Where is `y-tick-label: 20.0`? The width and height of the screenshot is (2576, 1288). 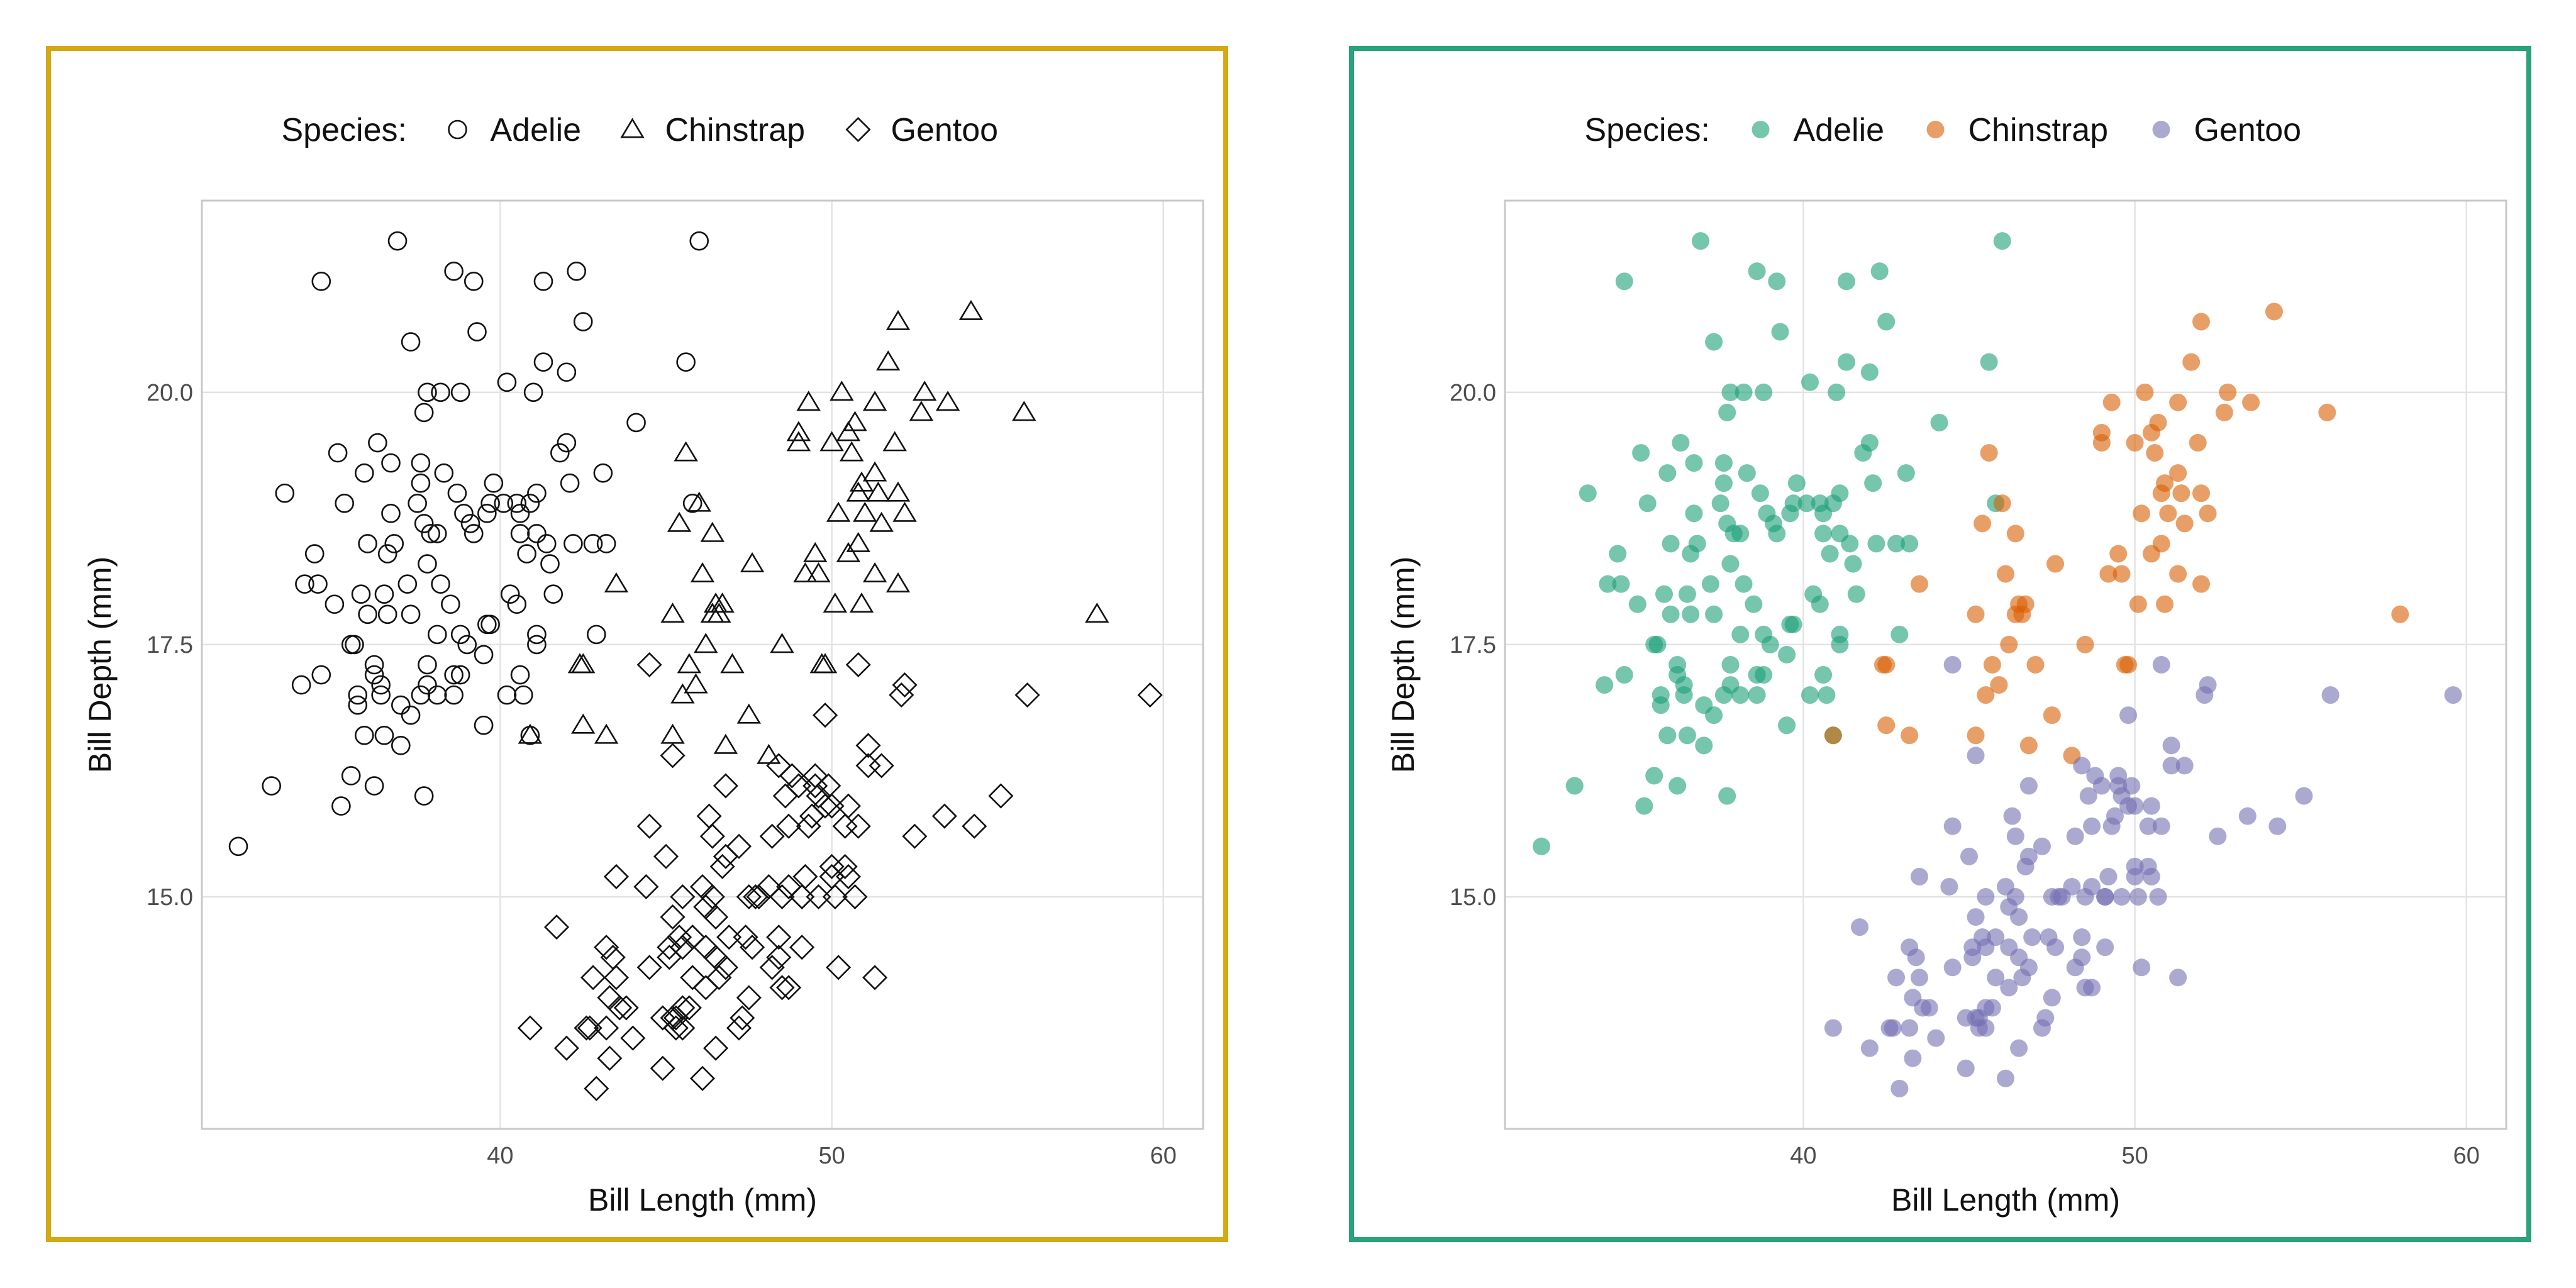
y-tick-label: 20.0 is located at coordinates (170, 393).